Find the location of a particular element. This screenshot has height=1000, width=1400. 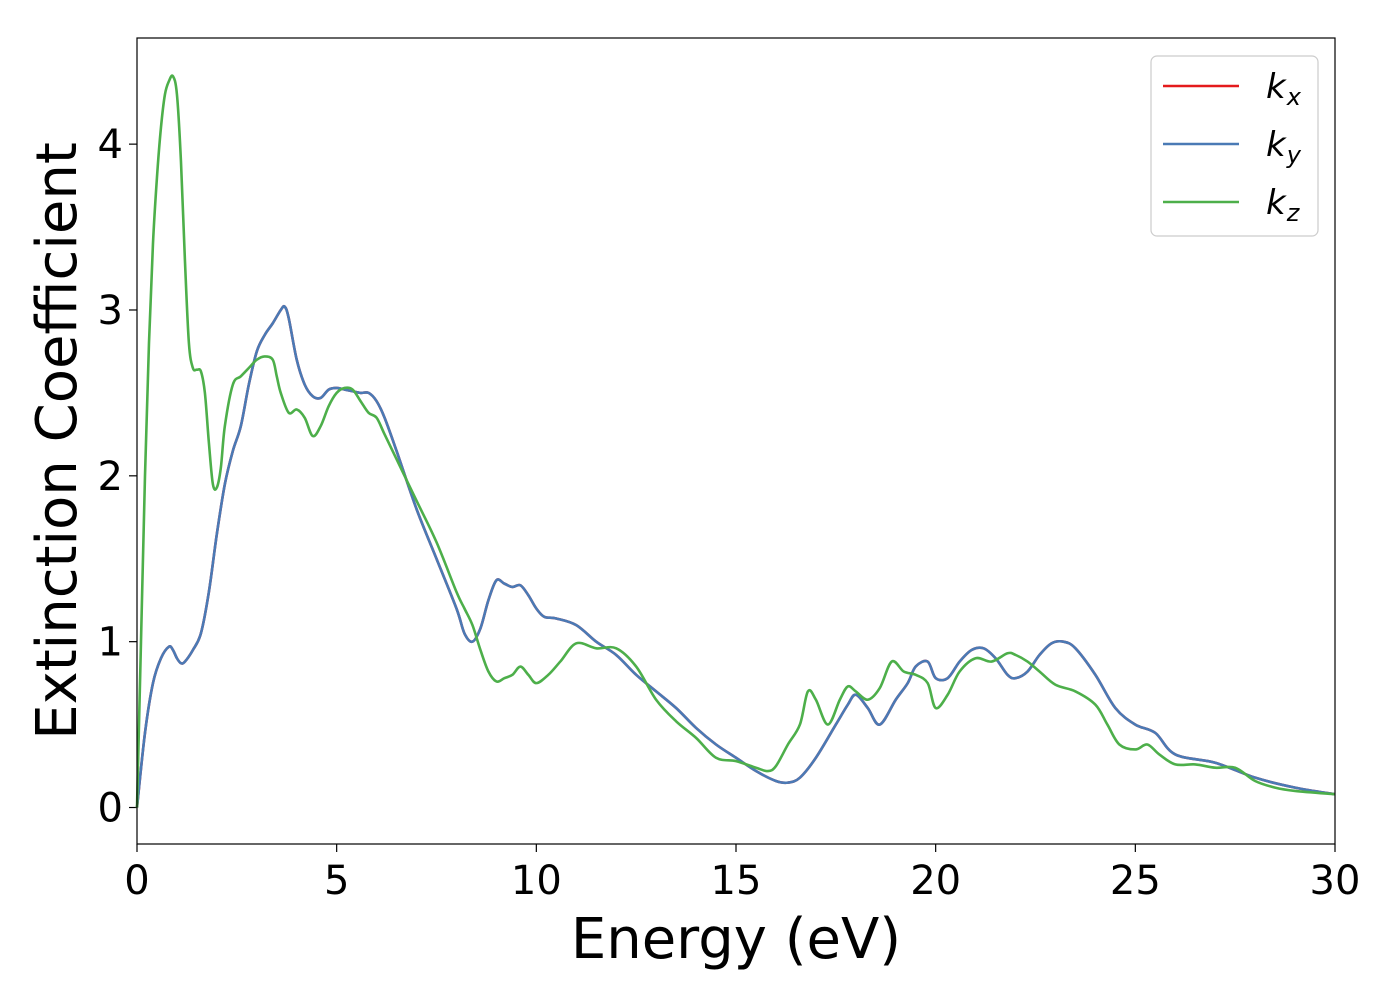

x-tick-label: 25 is located at coordinates (1135, 881).